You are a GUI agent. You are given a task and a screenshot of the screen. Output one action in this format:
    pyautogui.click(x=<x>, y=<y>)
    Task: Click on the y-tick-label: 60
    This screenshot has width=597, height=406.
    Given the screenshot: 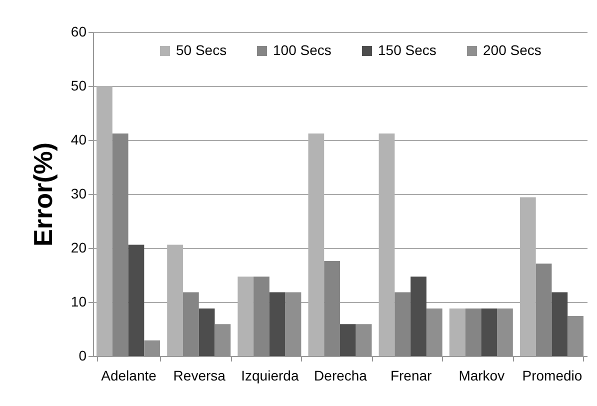 What is the action you would take?
    pyautogui.click(x=78, y=32)
    